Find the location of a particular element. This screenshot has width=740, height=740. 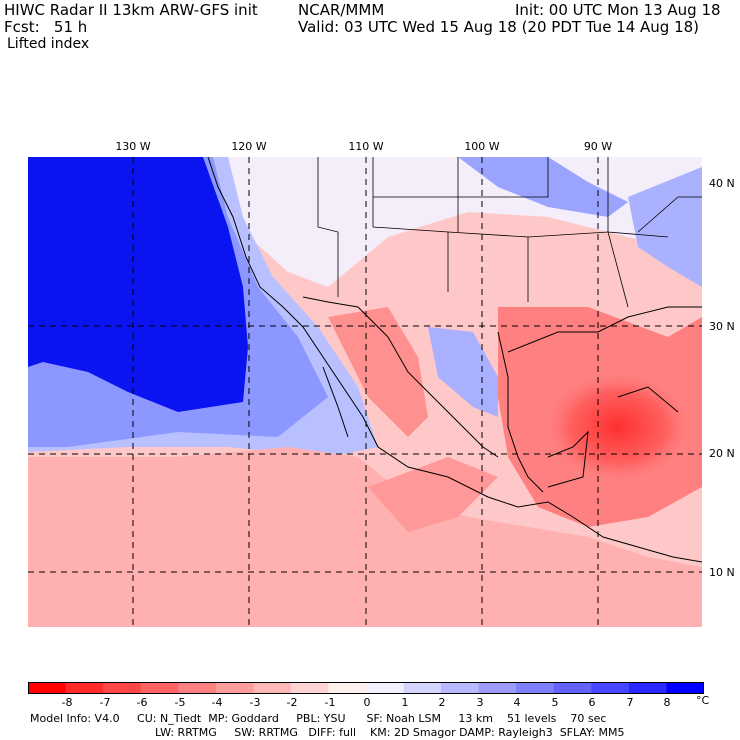

lon-label-90w: 90 W is located at coordinates (598, 146).